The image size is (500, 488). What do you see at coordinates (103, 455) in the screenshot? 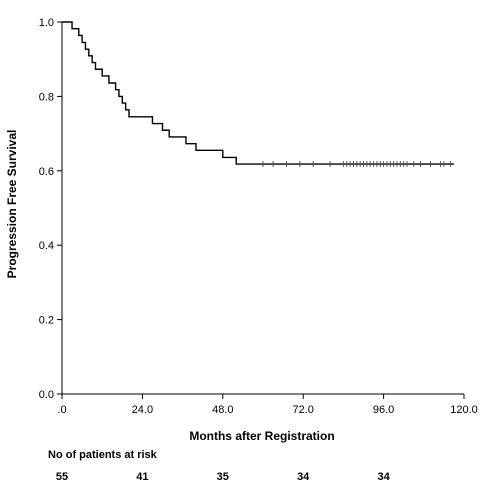
I see `risk-table-label: No of patients at risk` at bounding box center [103, 455].